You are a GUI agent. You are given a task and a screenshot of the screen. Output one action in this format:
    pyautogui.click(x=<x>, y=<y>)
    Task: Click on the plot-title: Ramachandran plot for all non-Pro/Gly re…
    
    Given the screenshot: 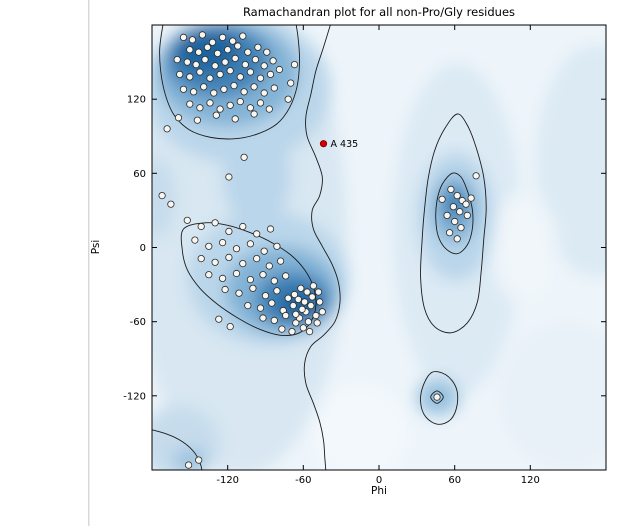 What is the action you would take?
    pyautogui.click(x=379, y=12)
    